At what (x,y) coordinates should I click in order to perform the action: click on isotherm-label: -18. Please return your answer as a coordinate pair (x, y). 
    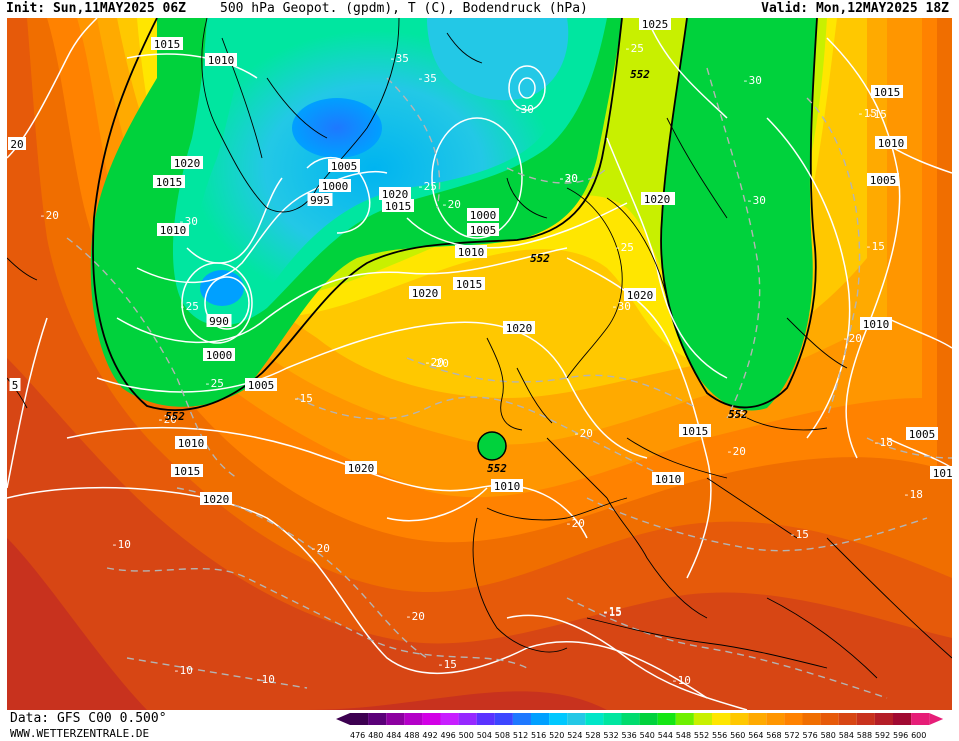
    Looking at the image, I should click on (913, 494).